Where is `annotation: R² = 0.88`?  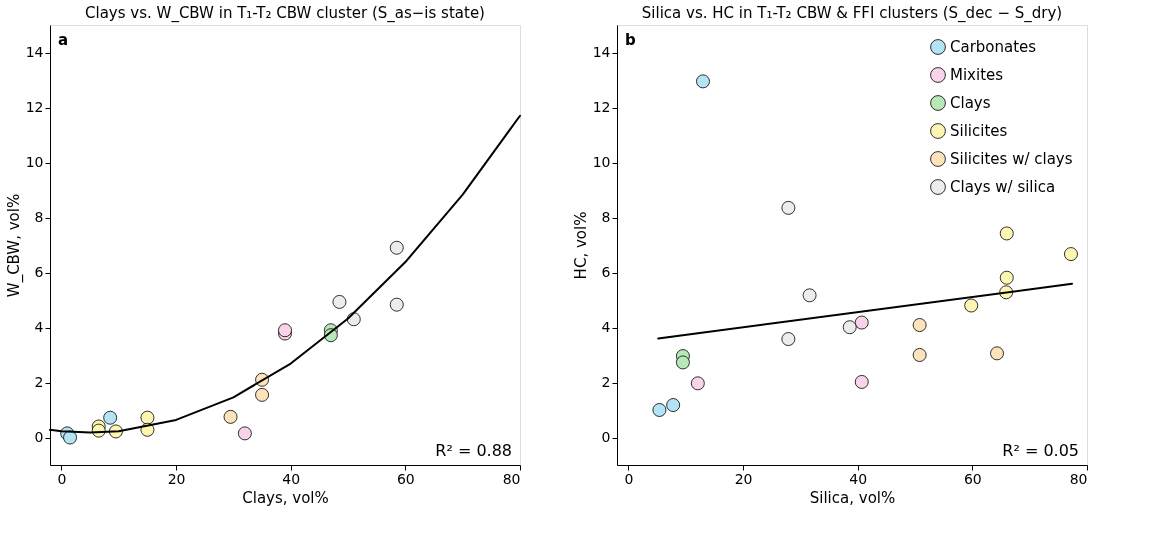 annotation: R² = 0.88 is located at coordinates (473, 450).